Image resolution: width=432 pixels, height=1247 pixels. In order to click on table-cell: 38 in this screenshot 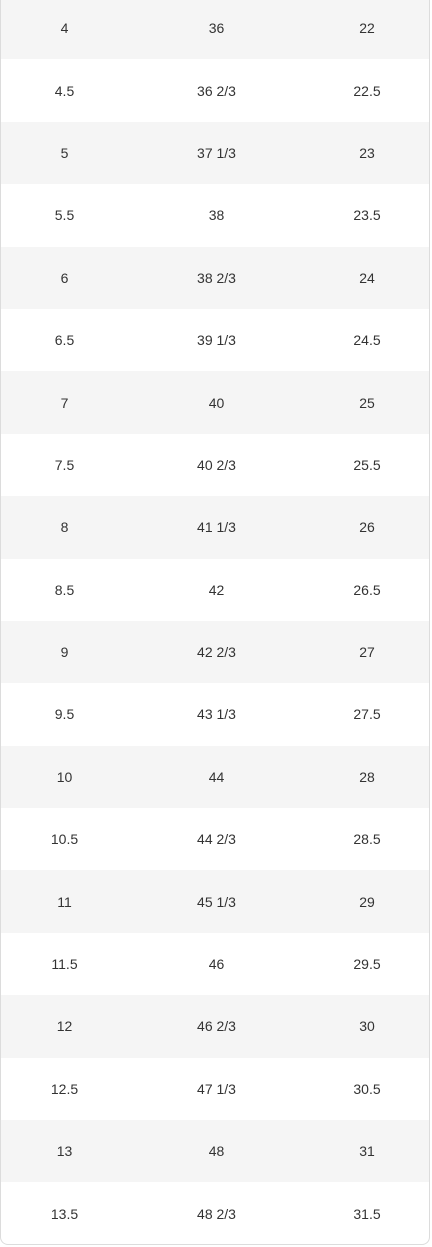, I will do `click(216, 215)`.